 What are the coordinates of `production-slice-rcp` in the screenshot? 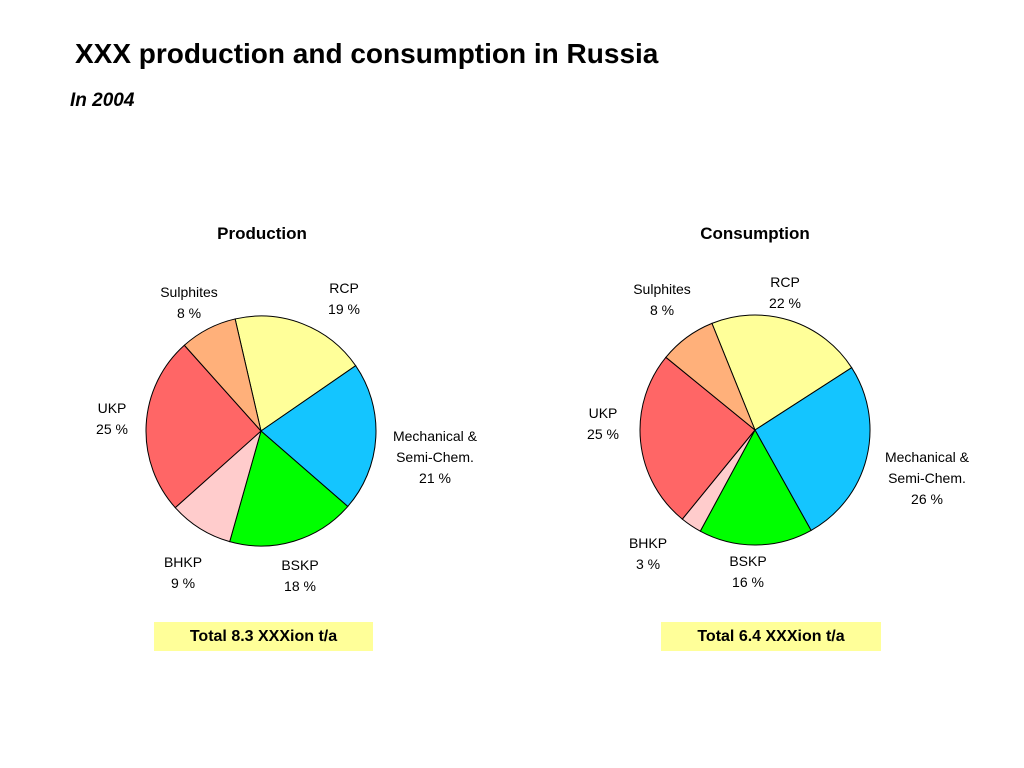 It's located at (295, 373).